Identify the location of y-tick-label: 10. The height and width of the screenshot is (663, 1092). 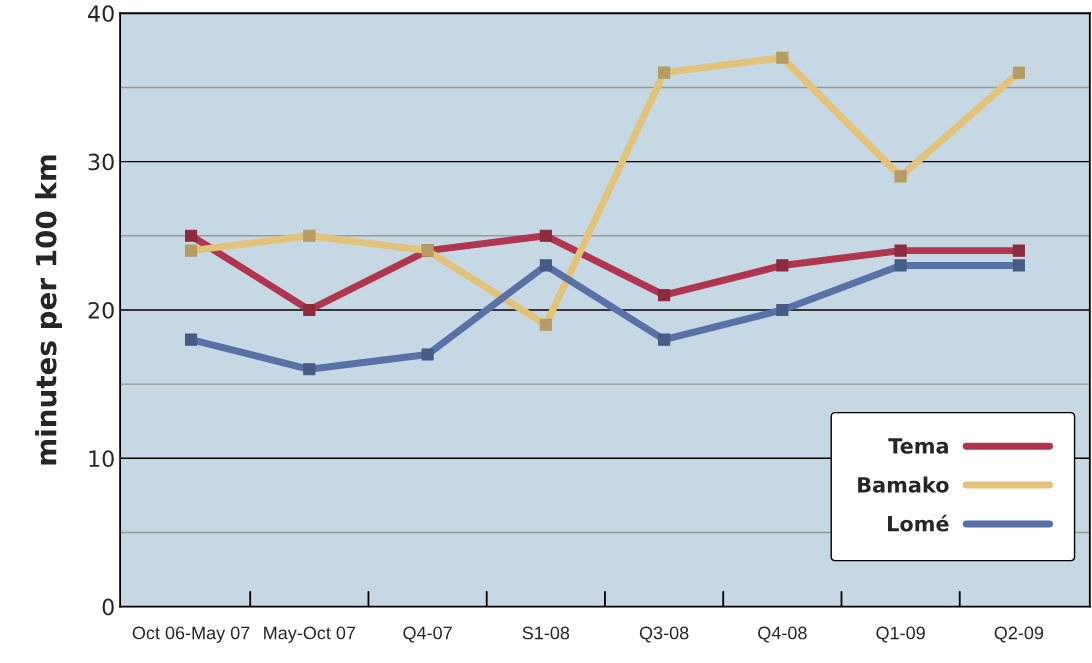
(101, 459).